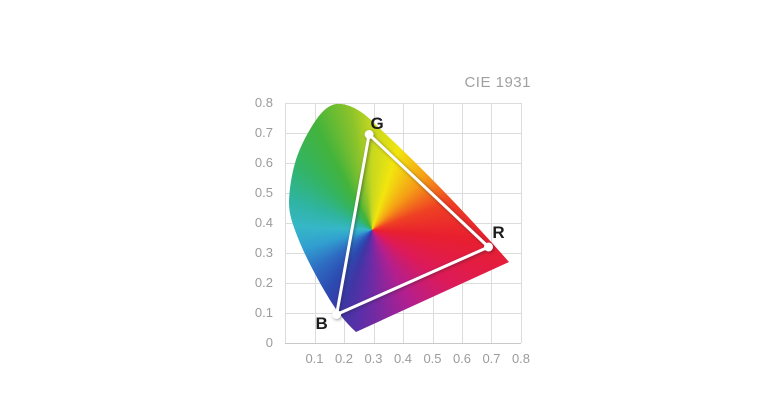 The height and width of the screenshot is (400, 768). Describe the element at coordinates (263, 312) in the screenshot. I see `y-tick-label: 0.1` at that location.